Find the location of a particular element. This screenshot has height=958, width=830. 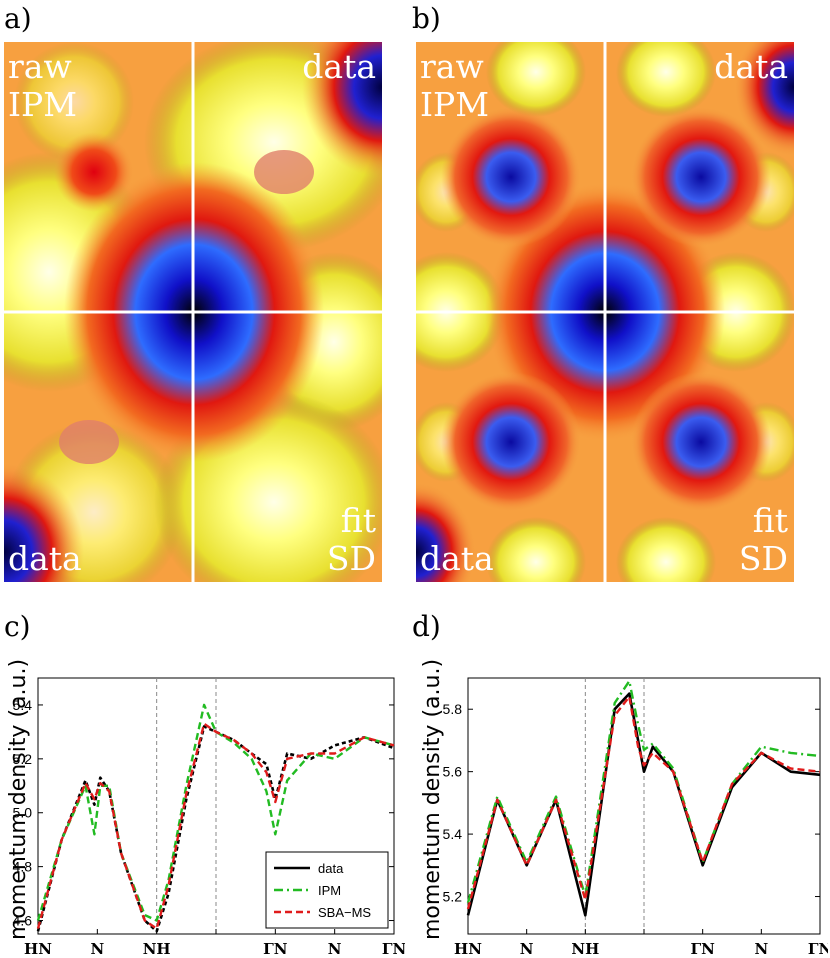

y-tick-label: 5.8 is located at coordinates (453, 709).